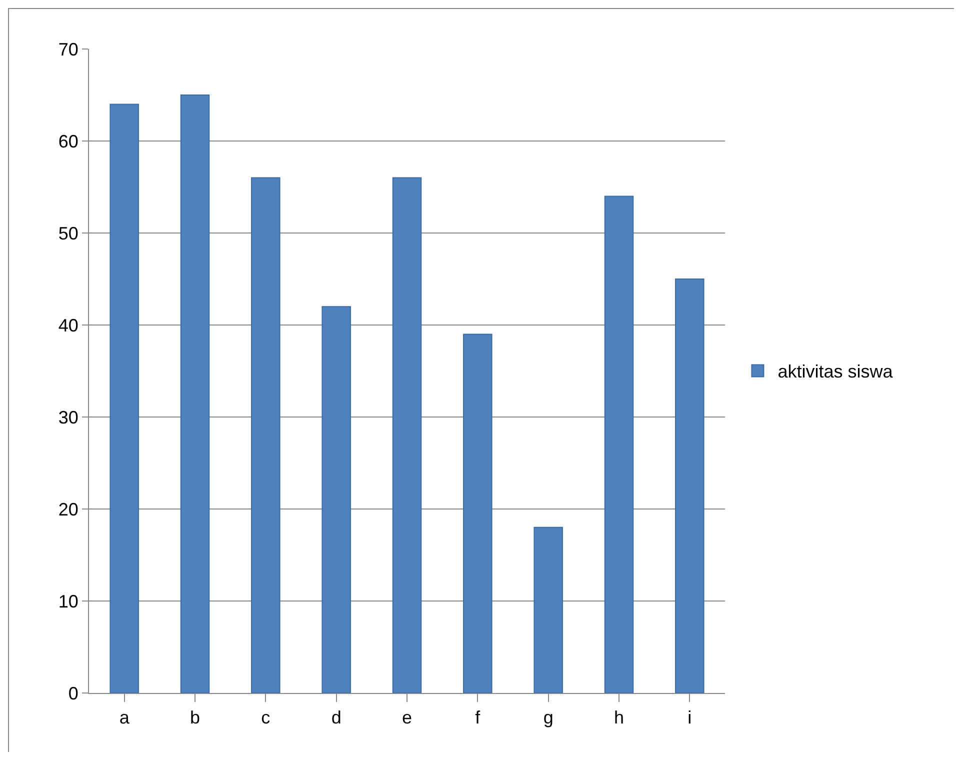 The width and height of the screenshot is (964, 762). What do you see at coordinates (478, 718) in the screenshot?
I see `x-tick-label: f` at bounding box center [478, 718].